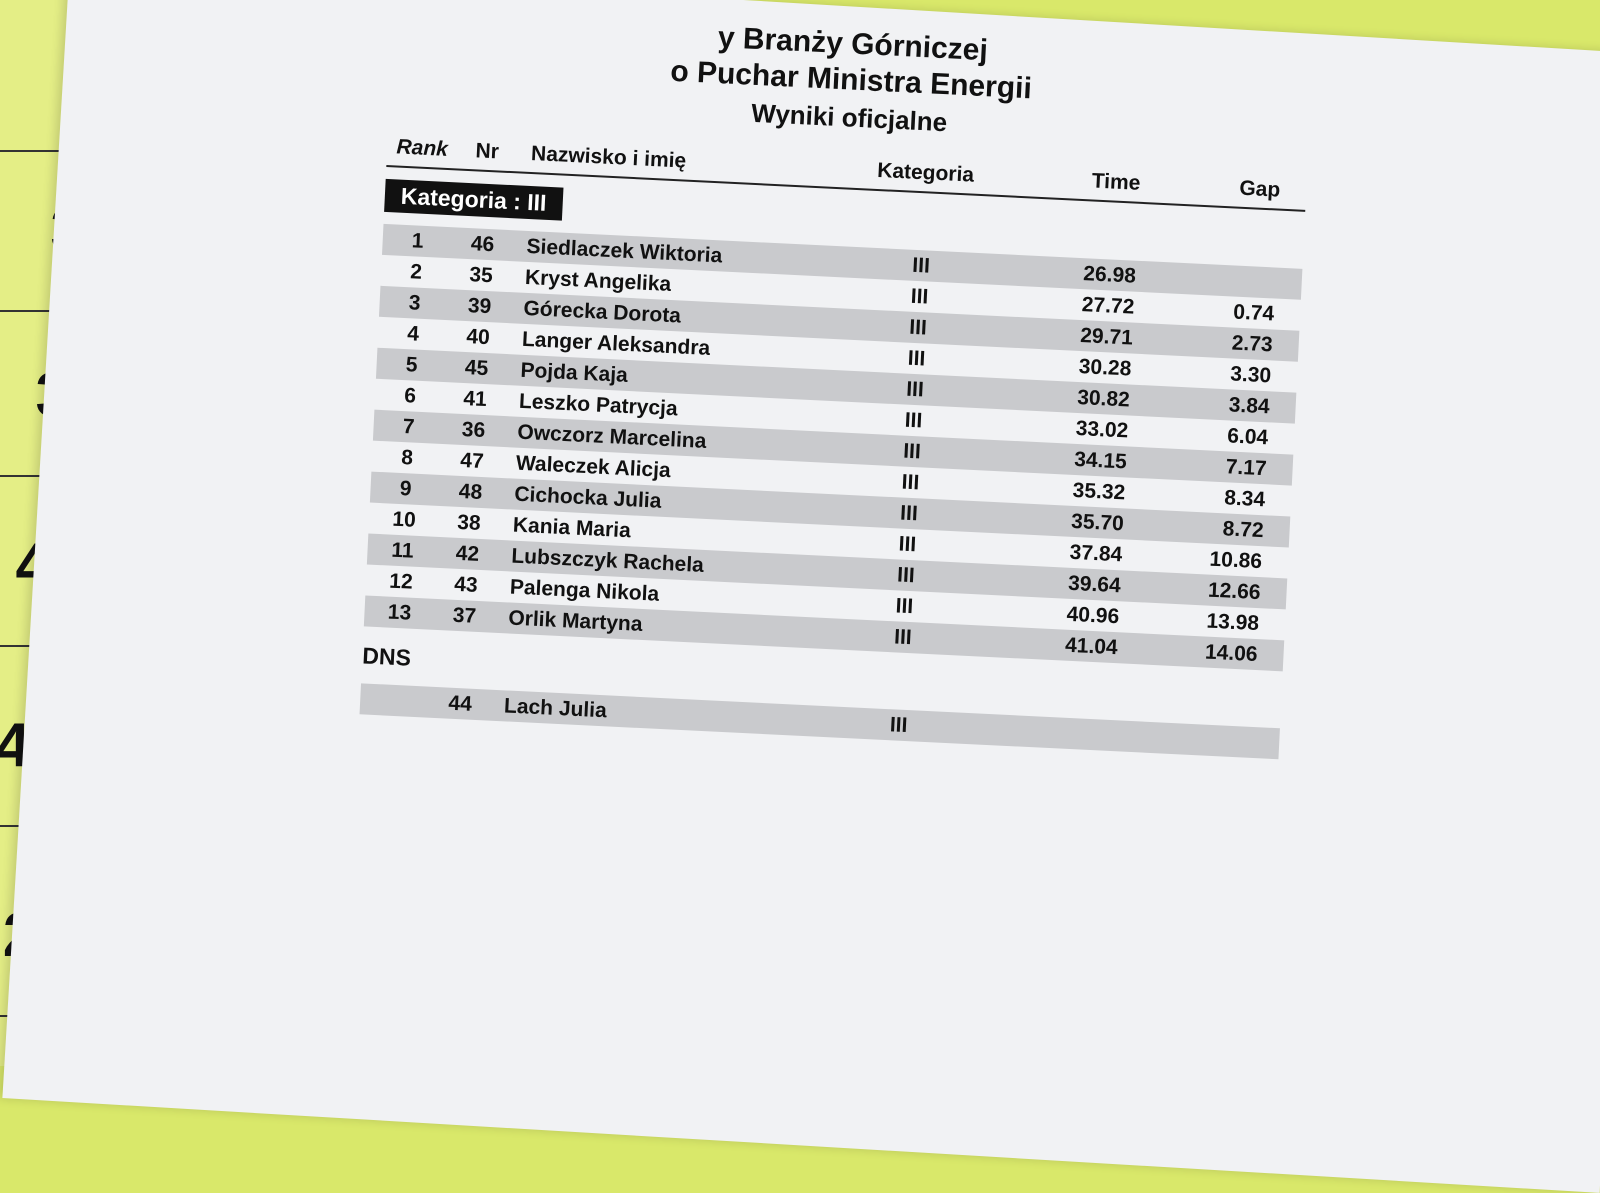 This screenshot has width=1600, height=1193. Describe the element at coordinates (410, 396) in the screenshot. I see `cell-rank: 6` at that location.